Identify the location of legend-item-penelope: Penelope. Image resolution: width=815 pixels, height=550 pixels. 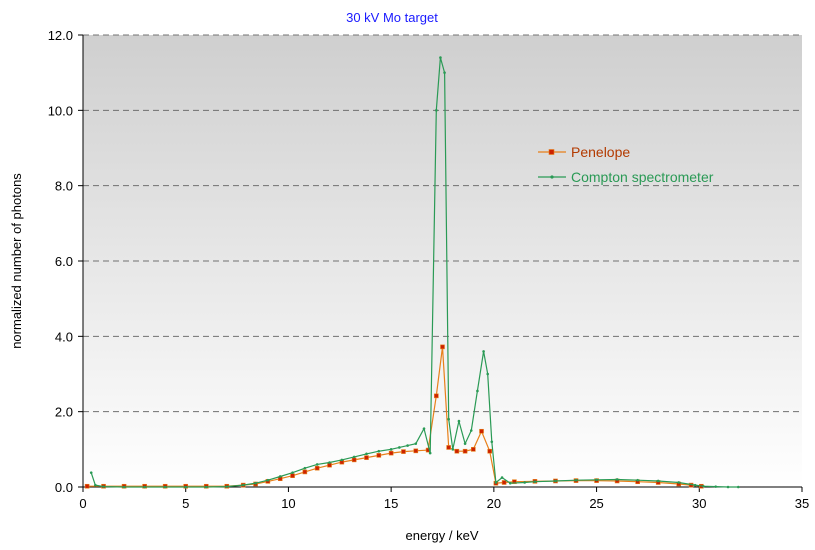
(584, 152).